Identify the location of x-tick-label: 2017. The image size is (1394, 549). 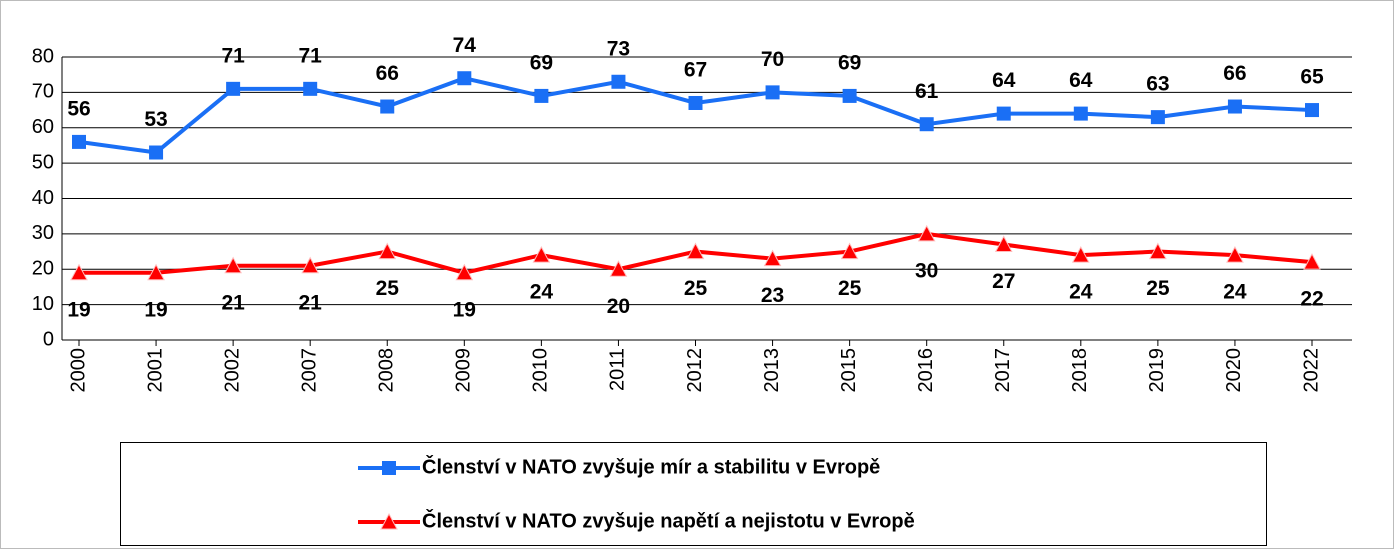
(1003, 370).